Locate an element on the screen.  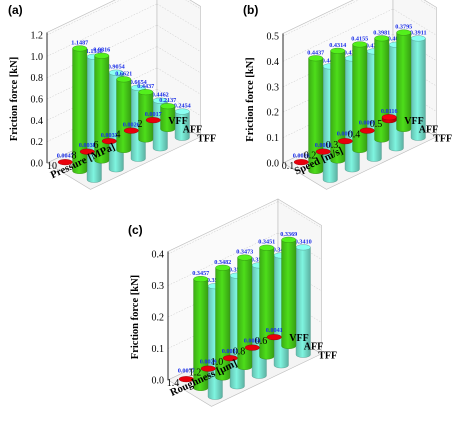
x-tick-label: 10 is located at coordinates (52, 166).